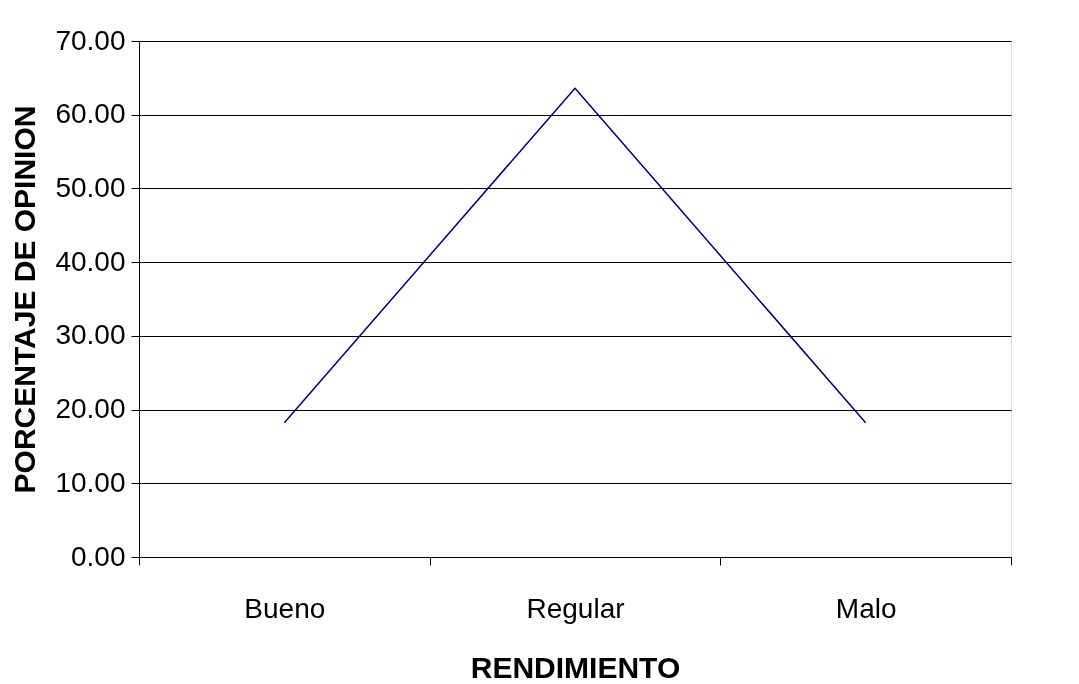 The image size is (1079, 684). I want to click on x-tick-label: Regular, so click(575, 608).